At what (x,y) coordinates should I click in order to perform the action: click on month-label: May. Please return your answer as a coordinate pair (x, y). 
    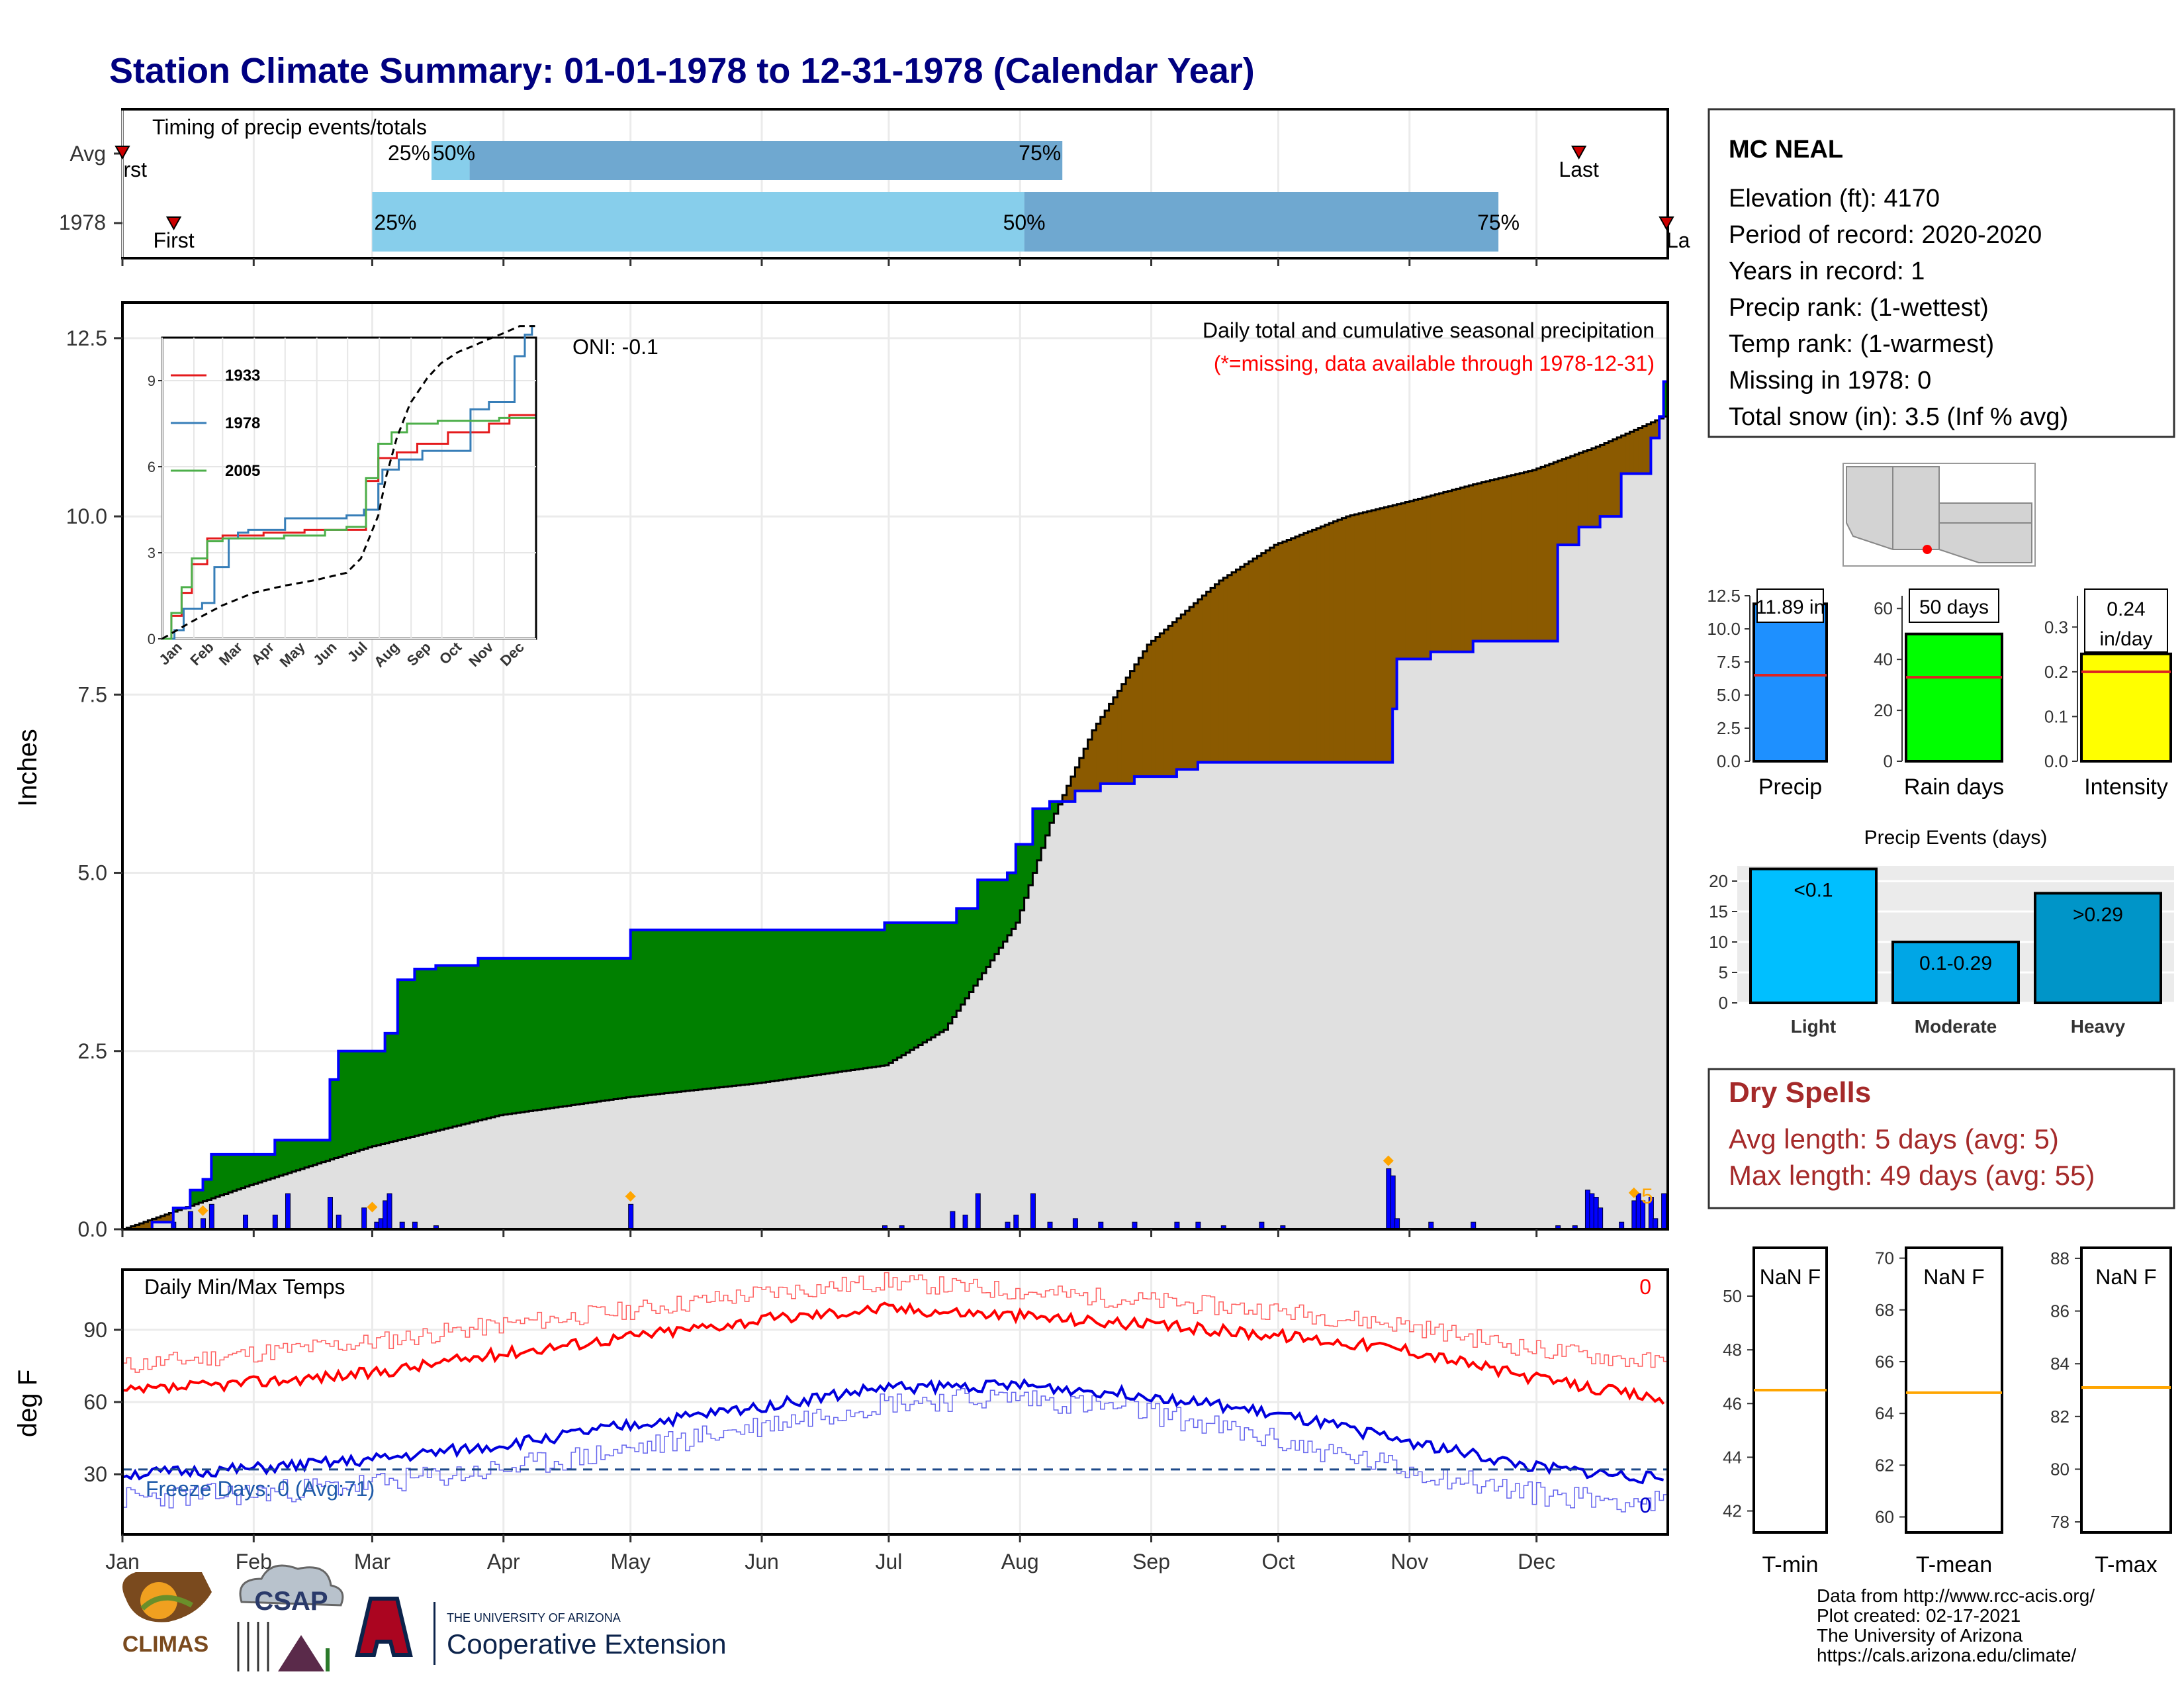
    Looking at the image, I should click on (630, 1561).